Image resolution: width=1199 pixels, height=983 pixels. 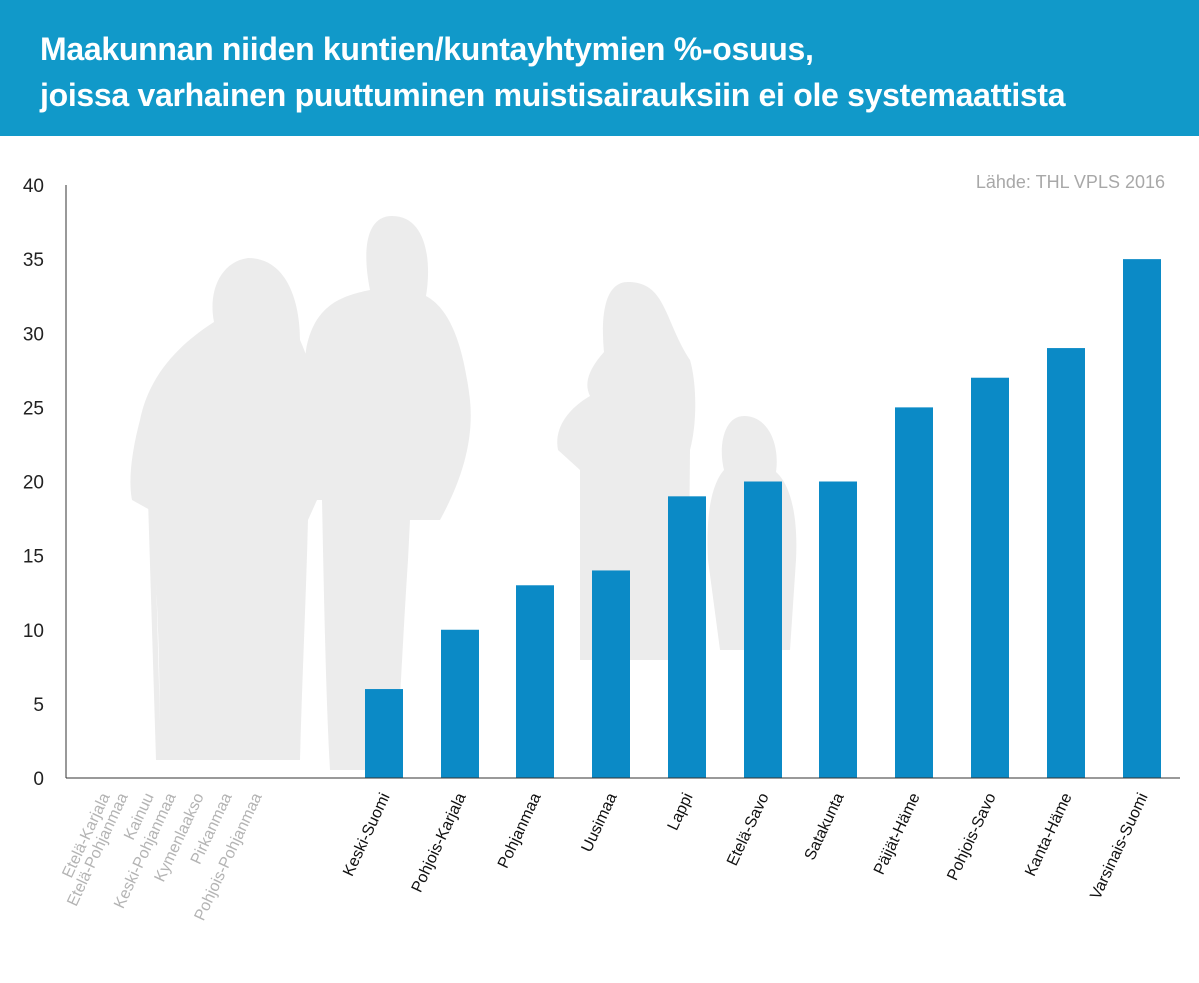 What do you see at coordinates (33, 408) in the screenshot?
I see `y-tick-label: 25` at bounding box center [33, 408].